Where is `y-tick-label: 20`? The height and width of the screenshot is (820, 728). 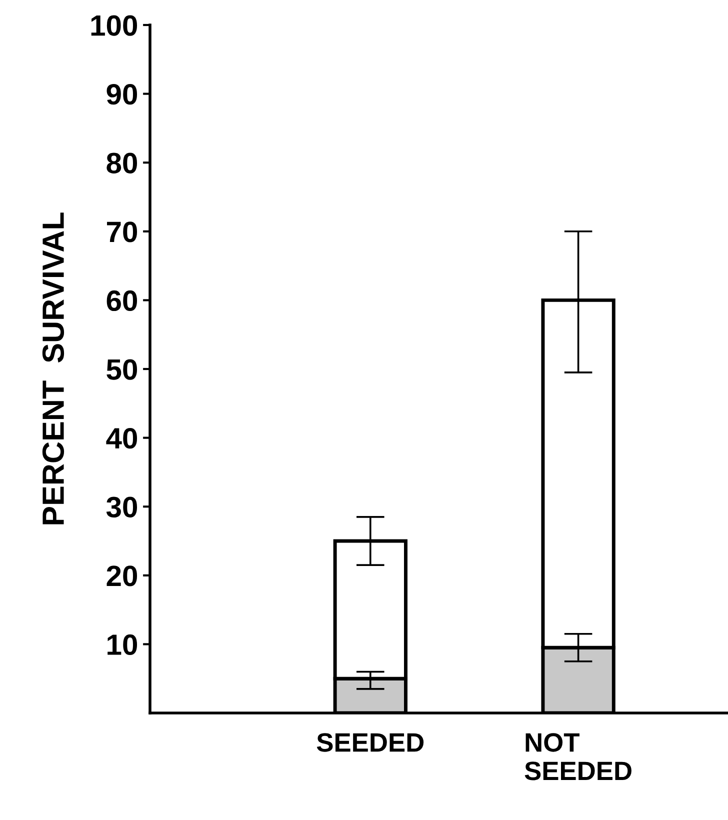 y-tick-label: 20 is located at coordinates (121, 576).